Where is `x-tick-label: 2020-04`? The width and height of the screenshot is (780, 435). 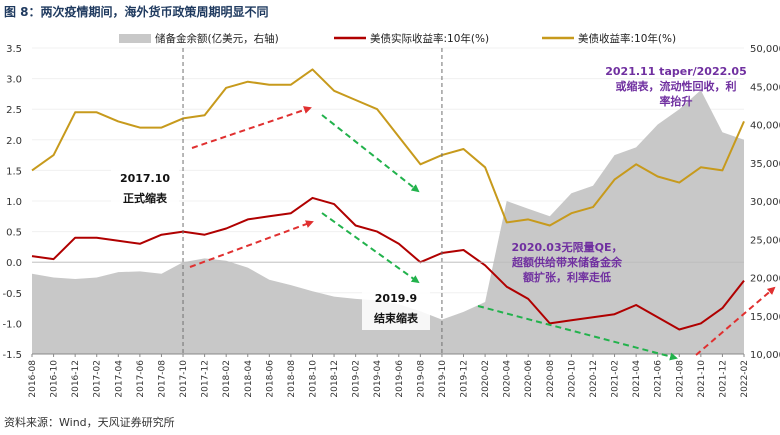
x-tick-label: 2020-04 is located at coordinates (508, 379).